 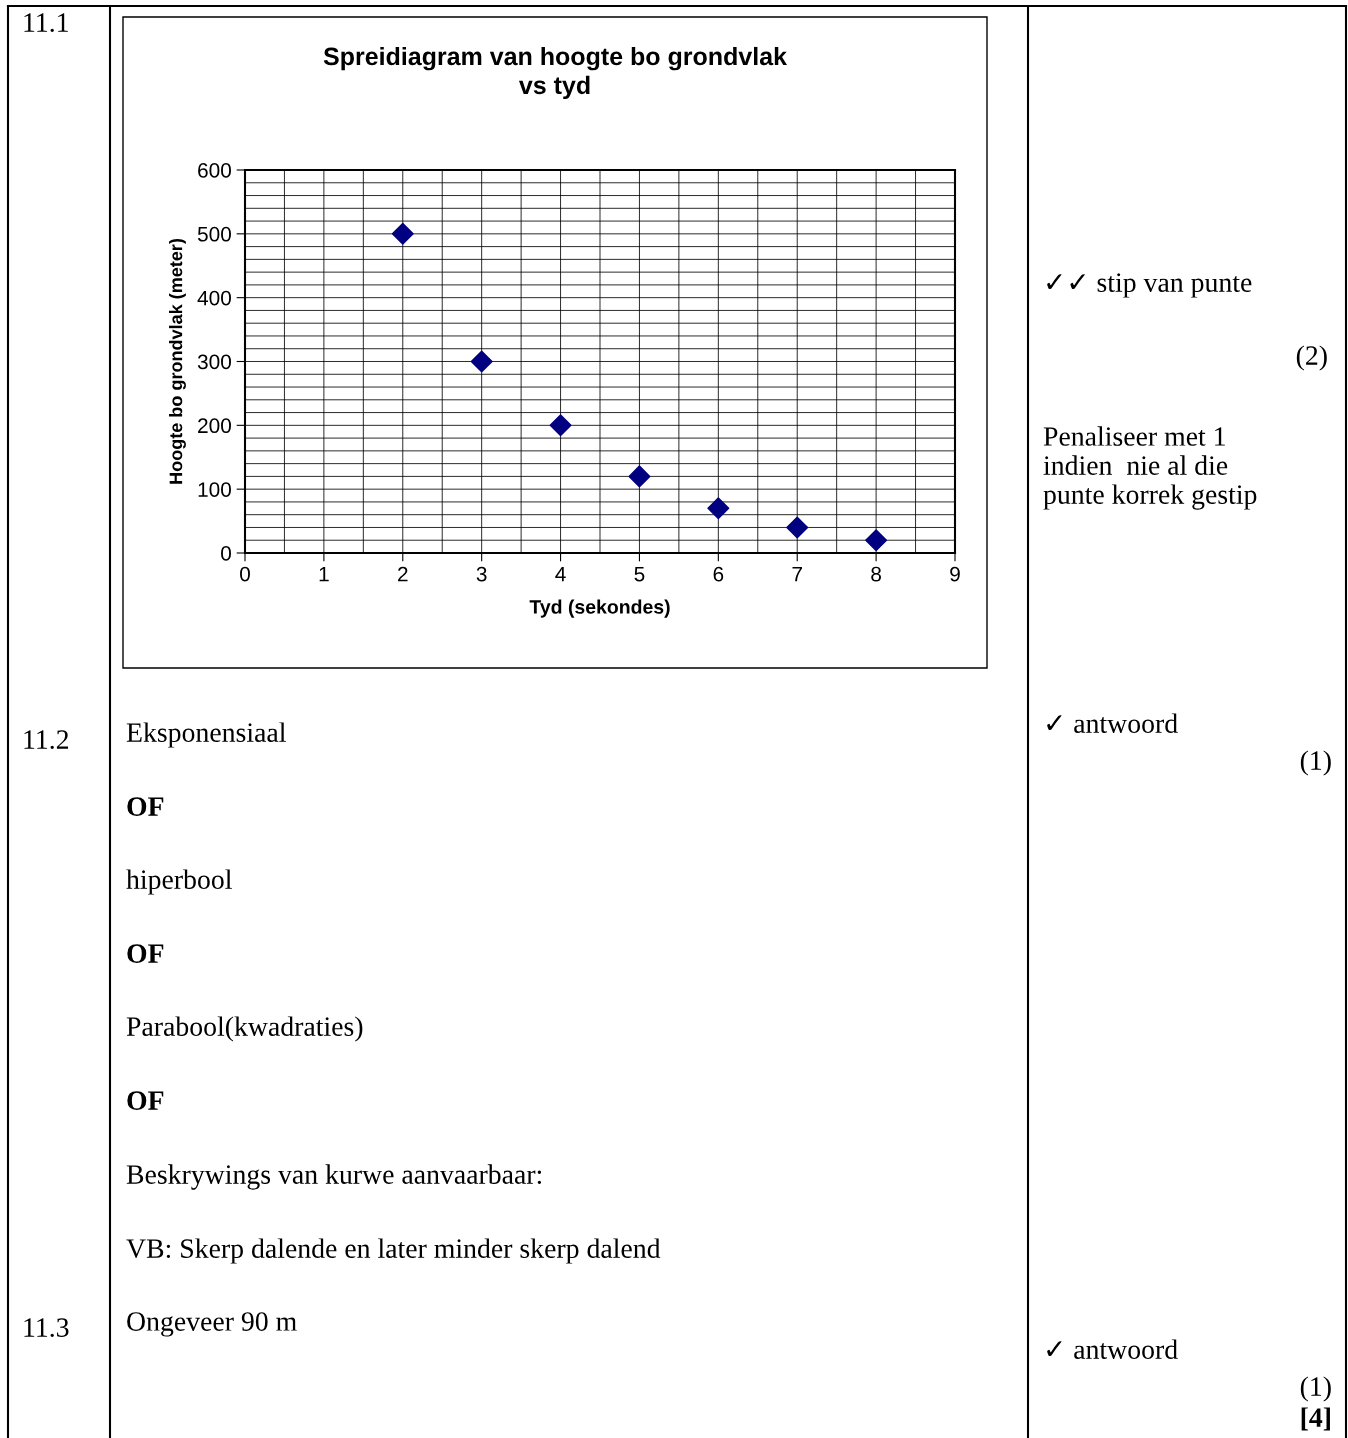 What do you see at coordinates (560, 574) in the screenshot?
I see `x-tick-label: 4` at bounding box center [560, 574].